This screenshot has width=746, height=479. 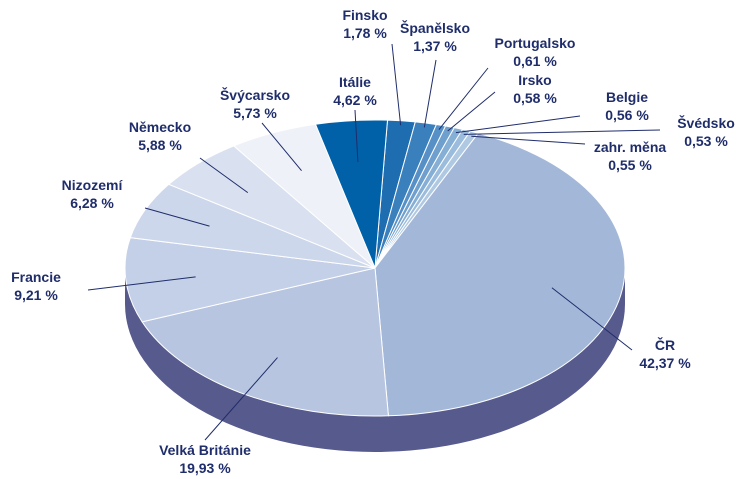 I want to click on slice-label: ČR, so click(x=665, y=344).